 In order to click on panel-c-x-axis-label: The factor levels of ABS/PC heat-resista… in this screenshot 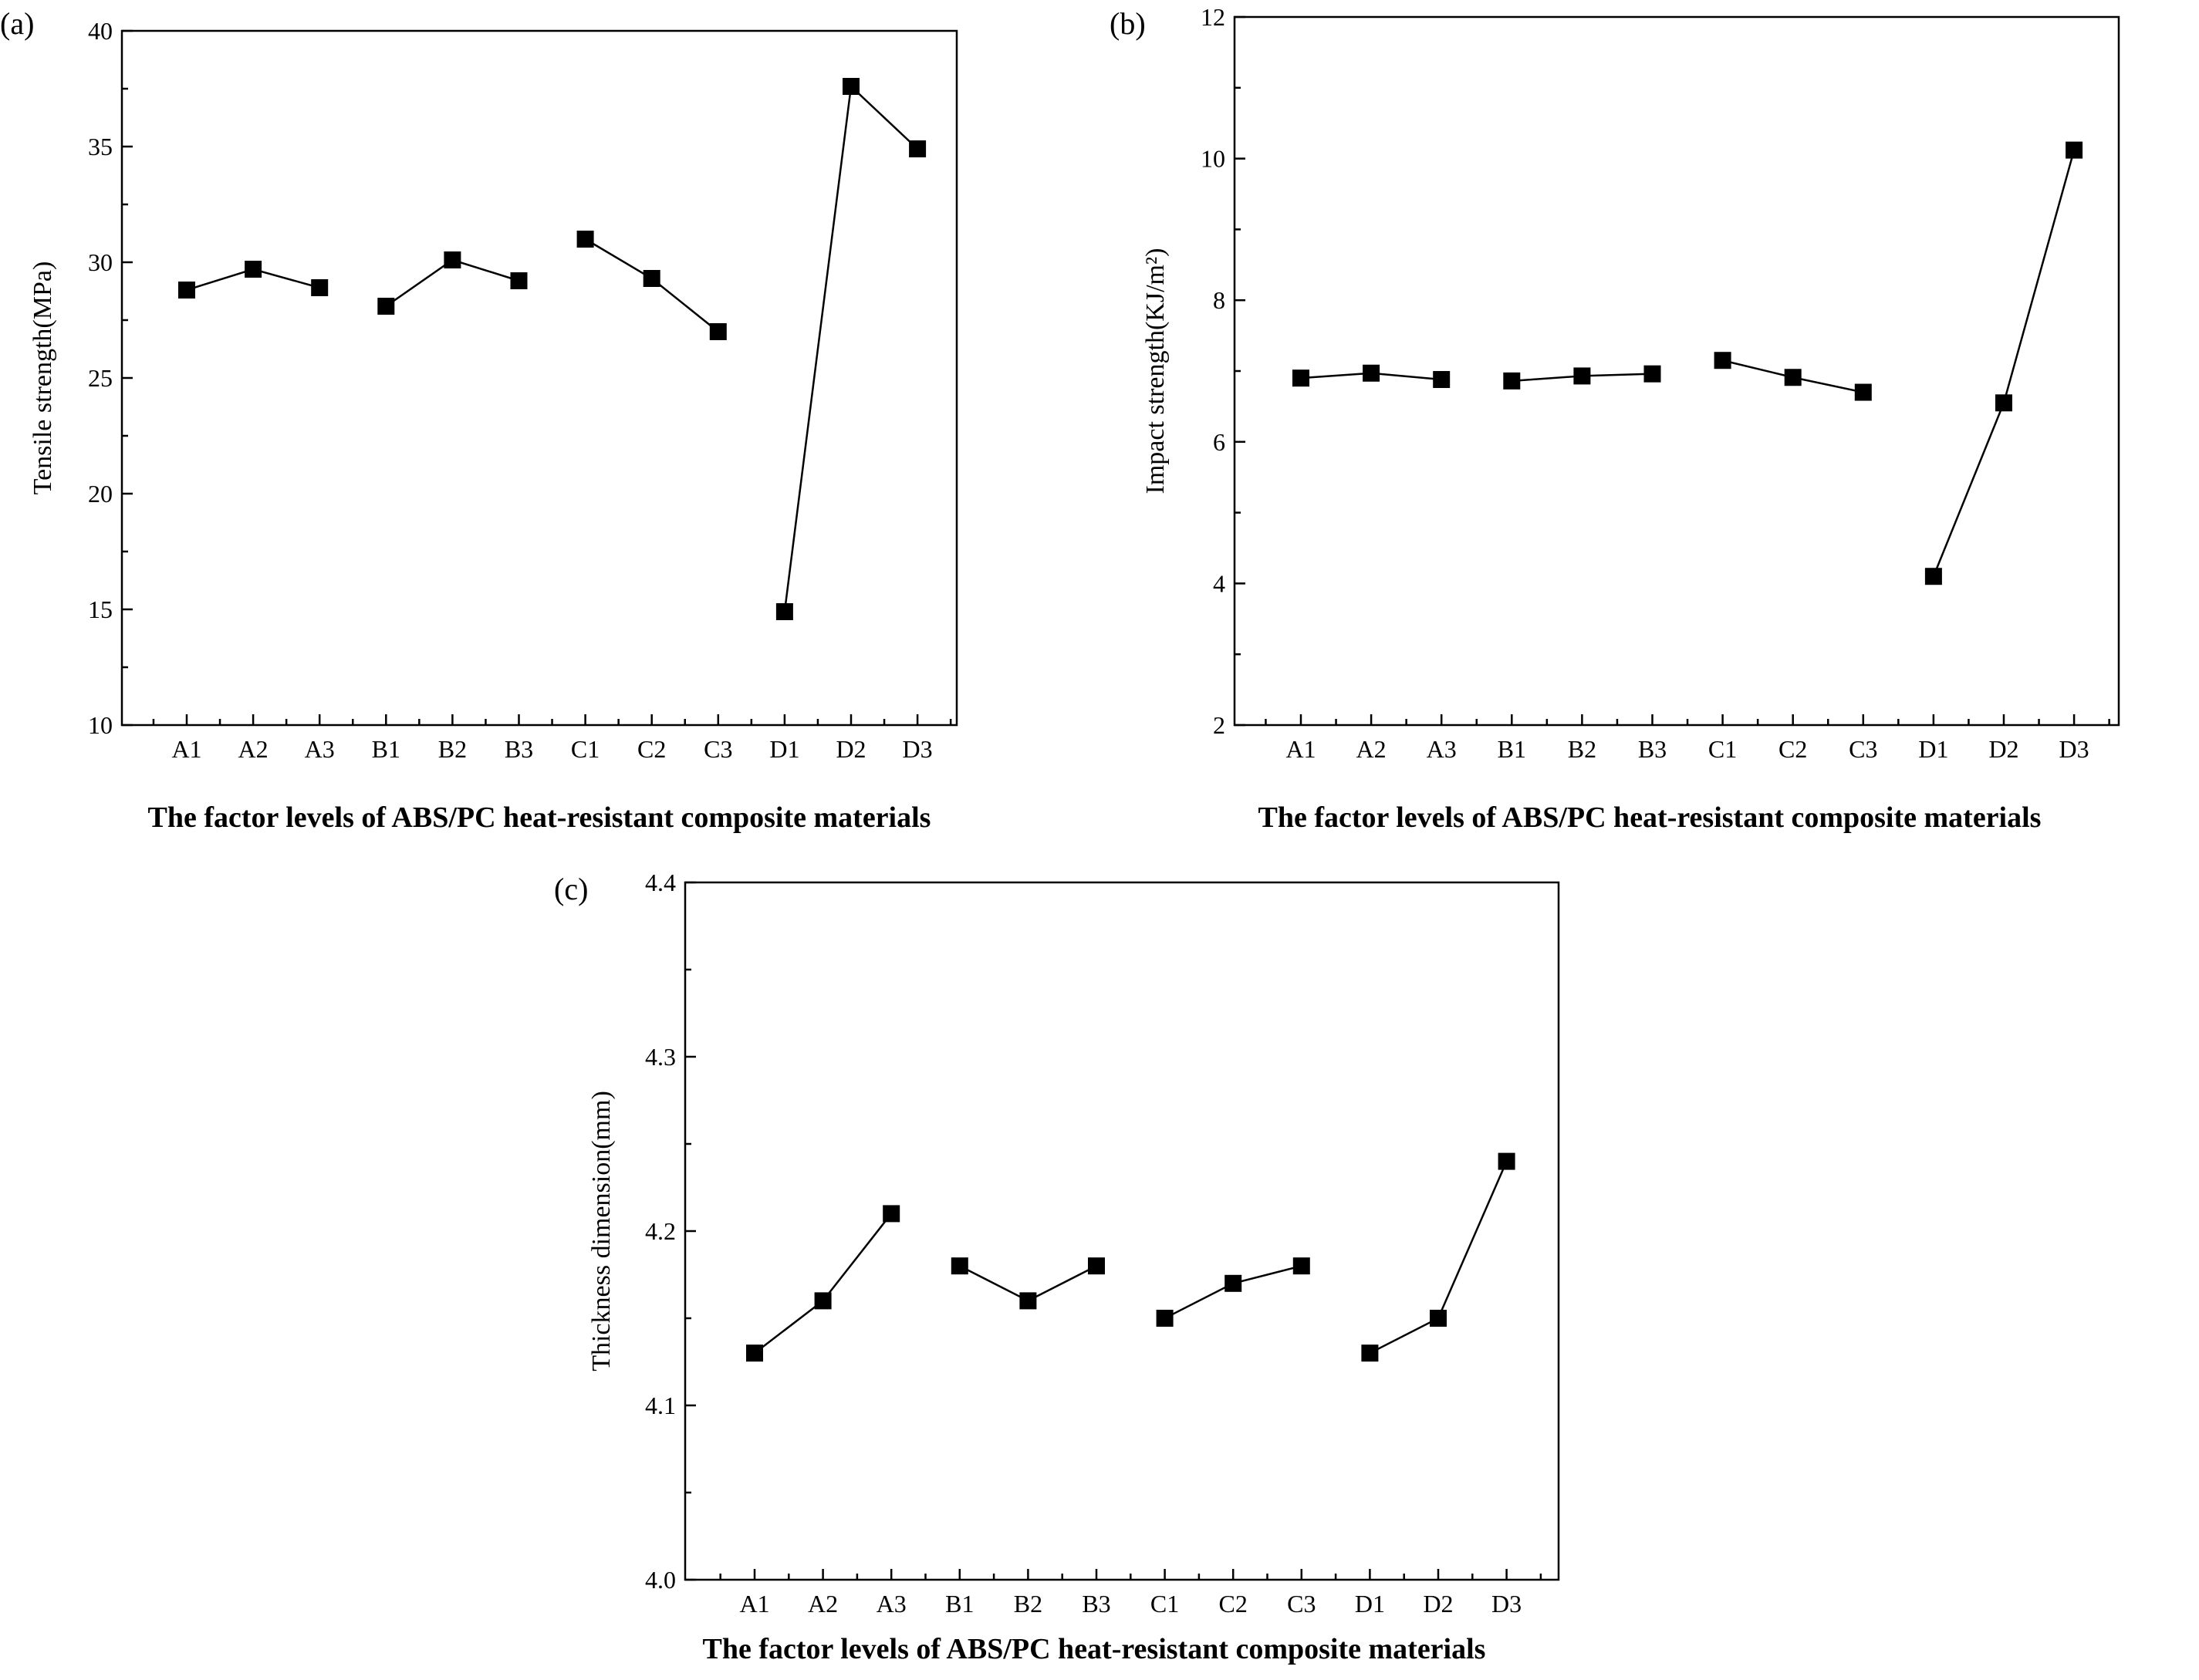, I will do `click(1094, 1649)`.